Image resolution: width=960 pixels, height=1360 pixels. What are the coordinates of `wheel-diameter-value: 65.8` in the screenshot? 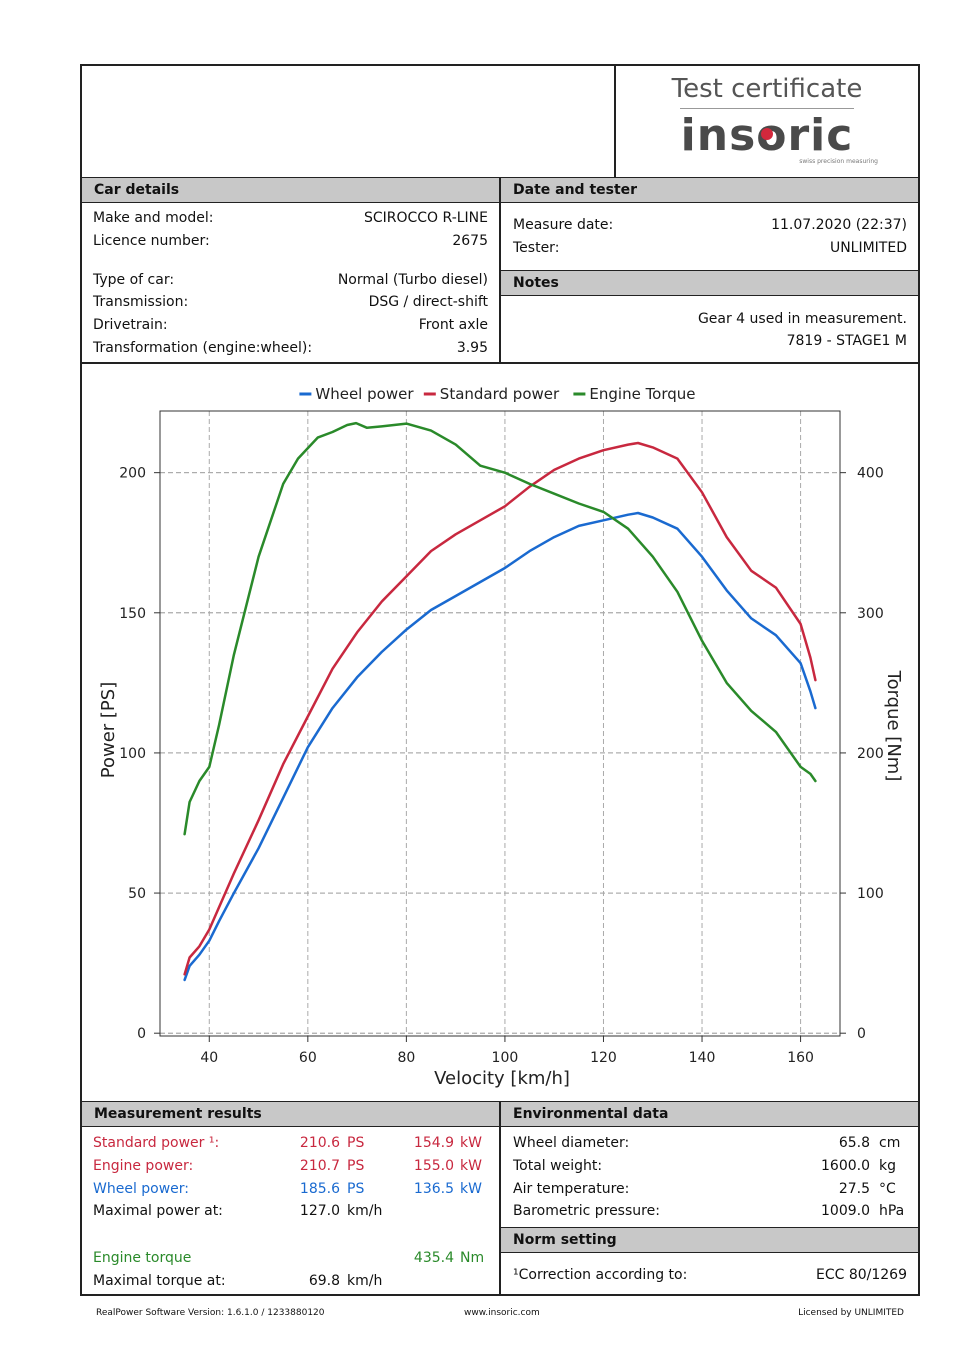 It's located at (854, 1143).